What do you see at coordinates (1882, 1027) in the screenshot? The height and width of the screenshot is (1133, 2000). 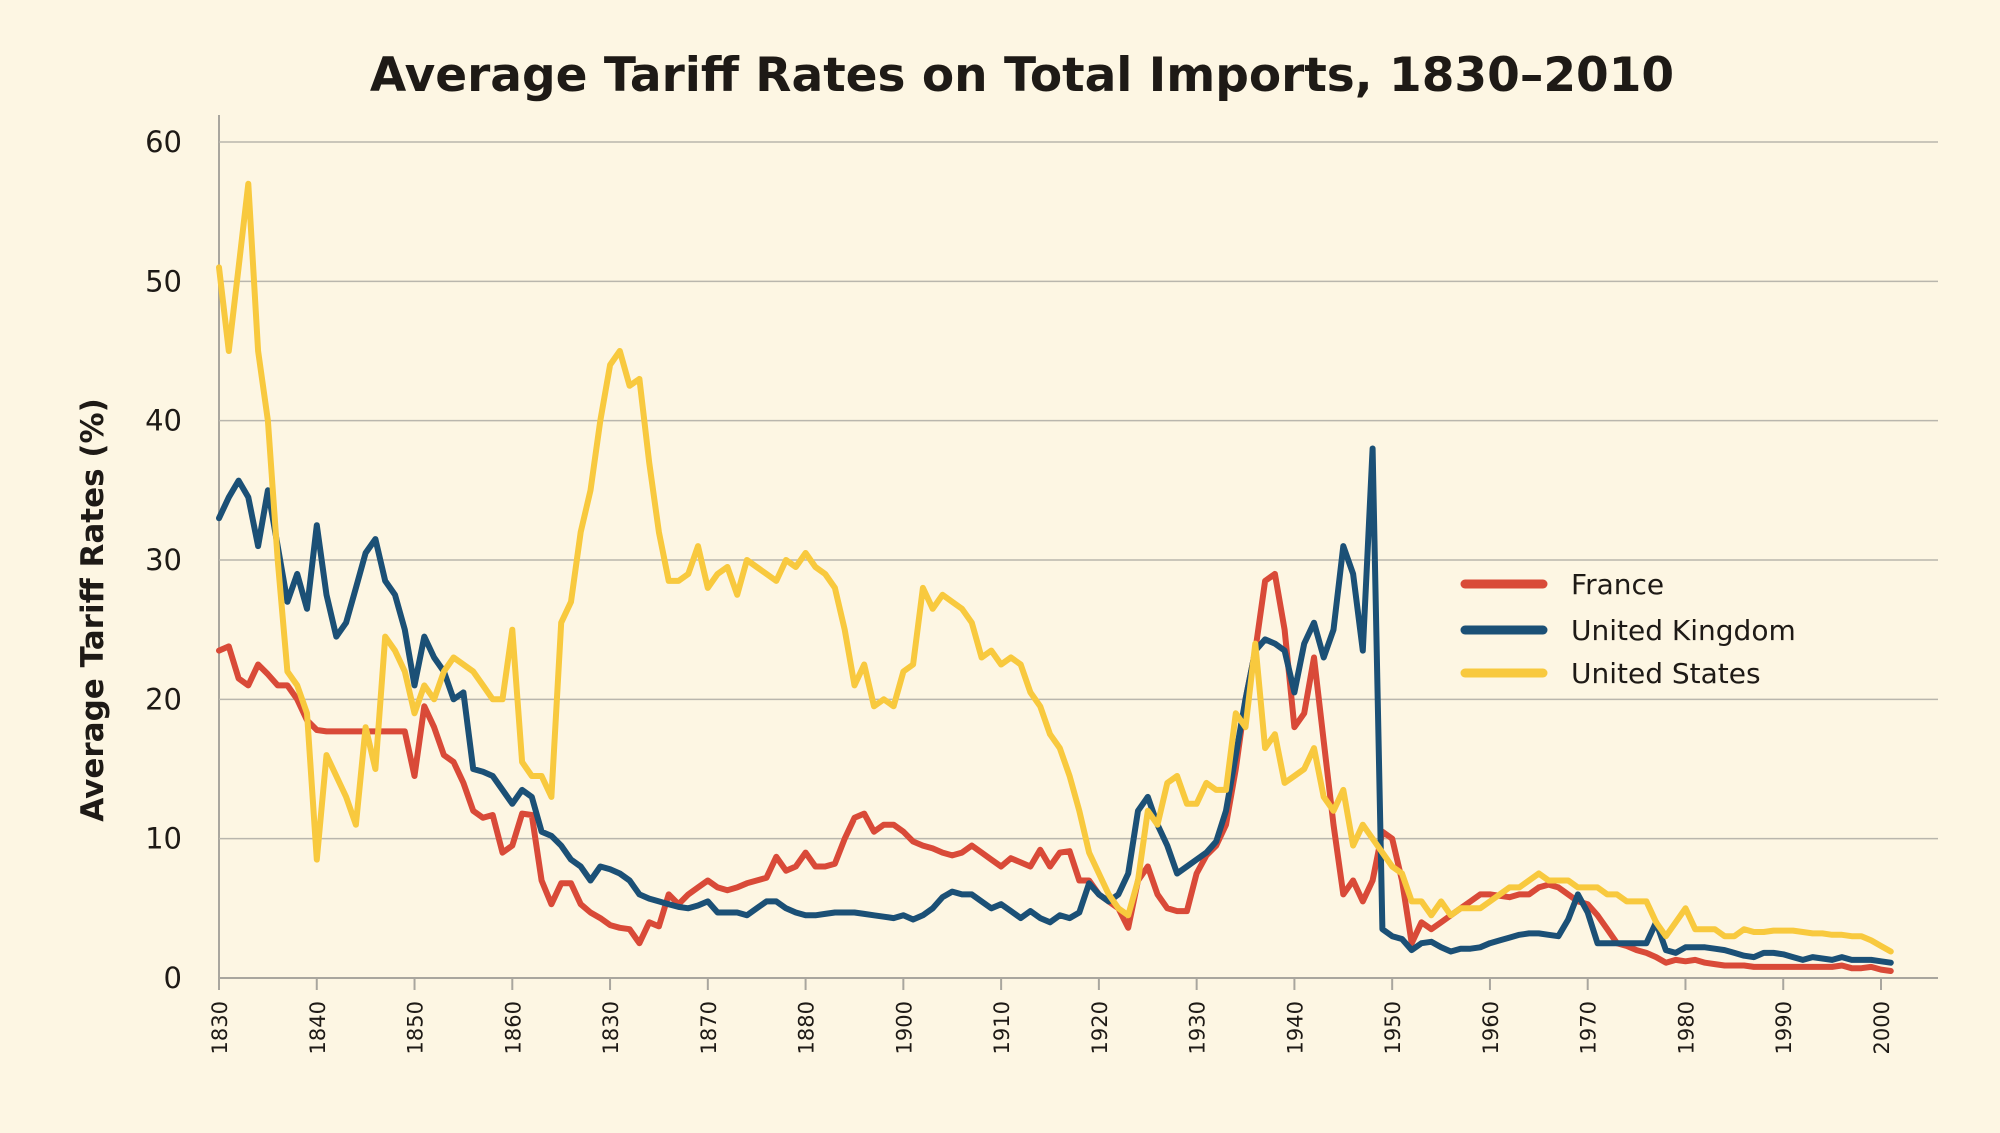 I see `x-tick-label: 2000` at bounding box center [1882, 1027].